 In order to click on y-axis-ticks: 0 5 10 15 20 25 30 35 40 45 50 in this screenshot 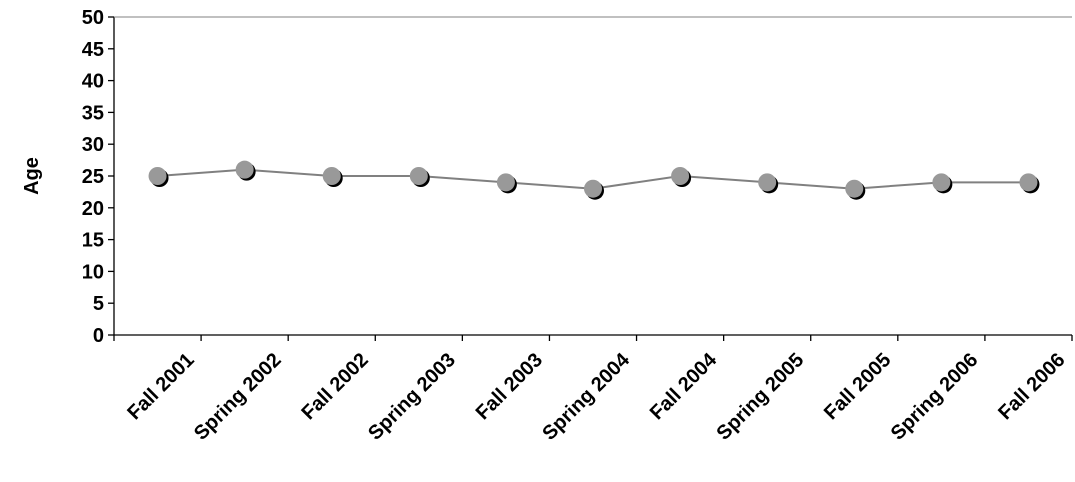, I will do `click(98, 177)`.